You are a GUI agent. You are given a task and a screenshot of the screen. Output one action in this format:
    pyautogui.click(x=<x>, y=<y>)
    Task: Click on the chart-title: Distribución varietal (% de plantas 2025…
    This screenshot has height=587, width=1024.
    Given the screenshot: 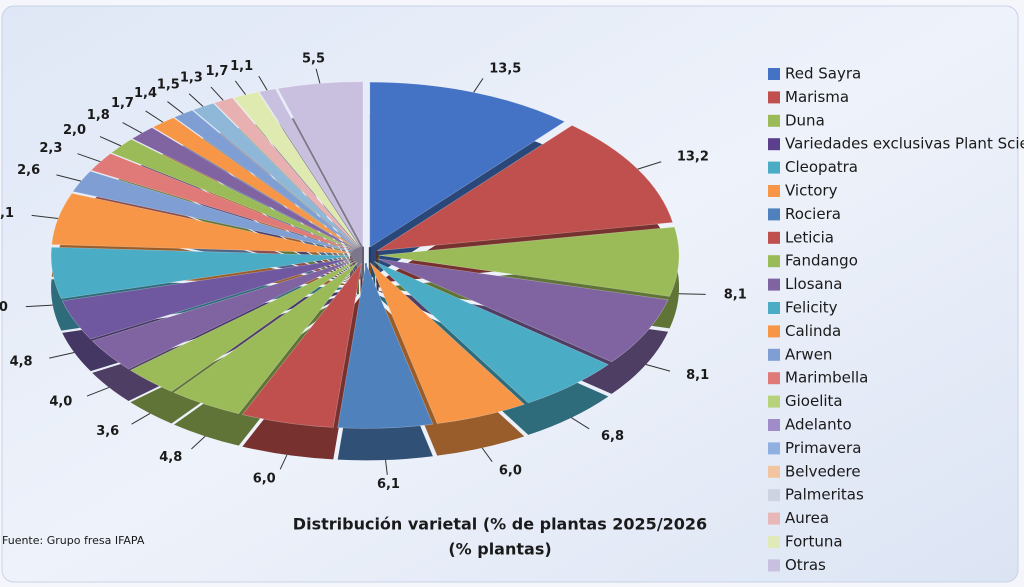 What is the action you would take?
    pyautogui.click(x=500, y=524)
    